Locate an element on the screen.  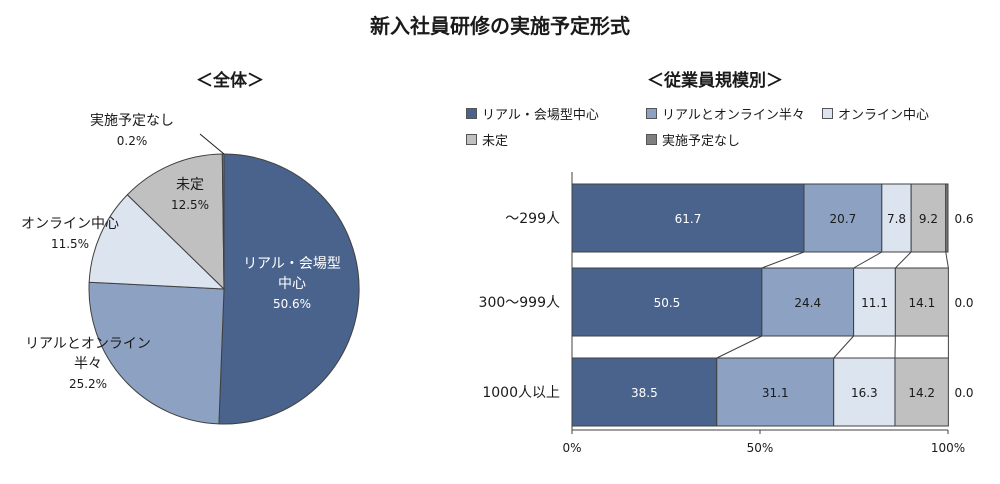
pie-slice-label-1: リアル・会場型 is located at coordinates (292, 264).